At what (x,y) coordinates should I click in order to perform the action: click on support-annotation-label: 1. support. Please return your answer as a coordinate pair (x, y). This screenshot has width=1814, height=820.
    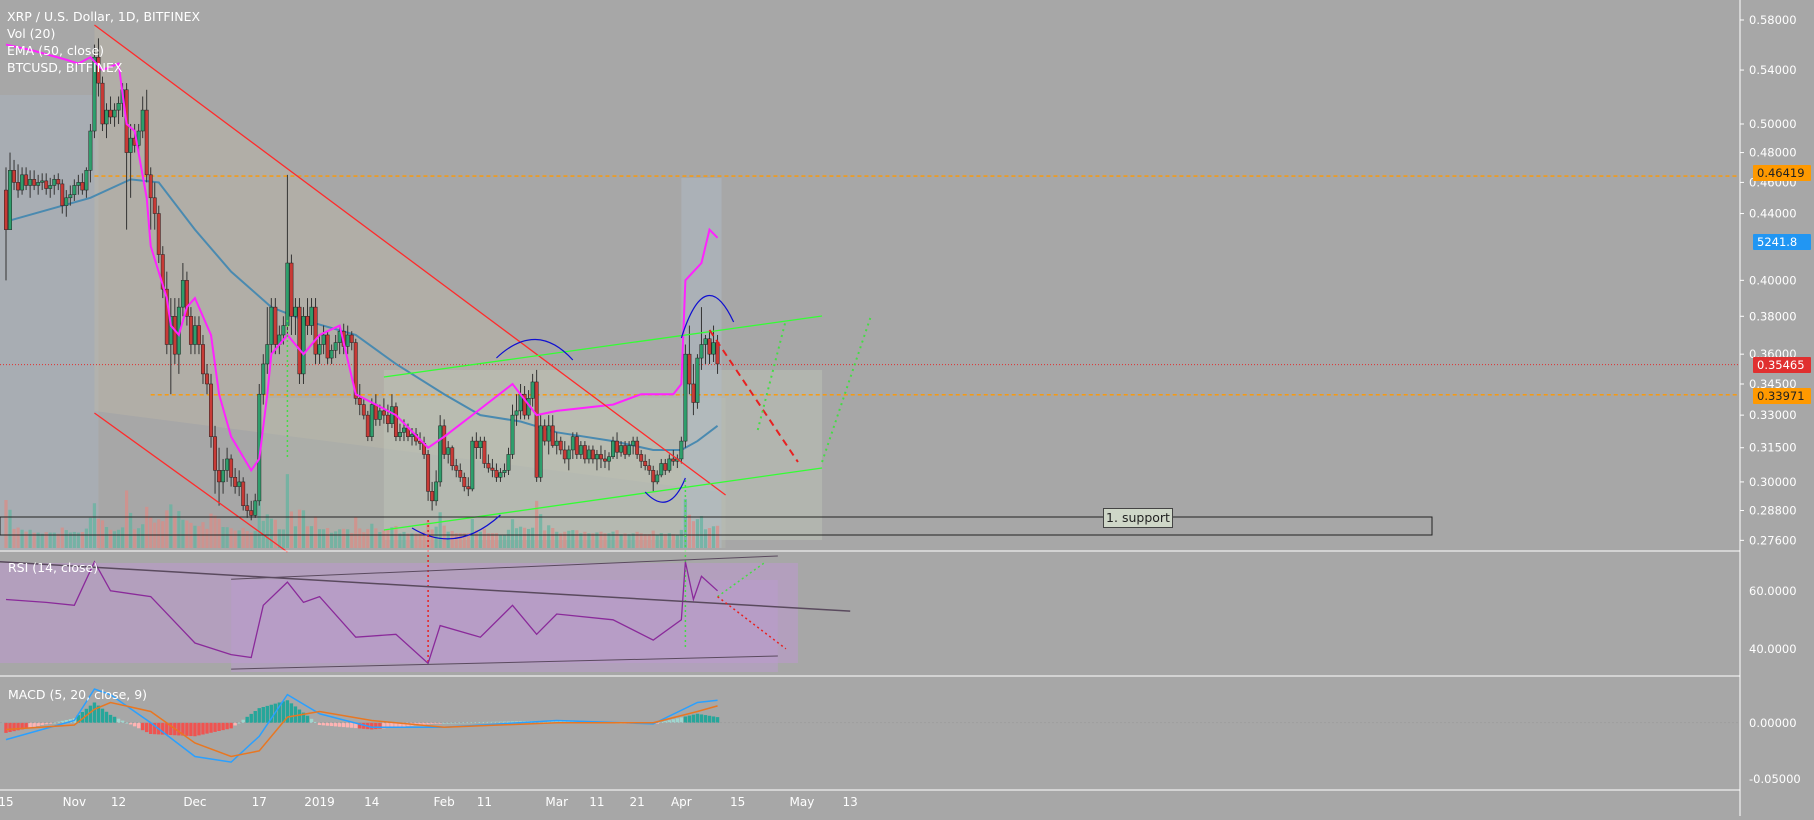
    Looking at the image, I should click on (1138, 518).